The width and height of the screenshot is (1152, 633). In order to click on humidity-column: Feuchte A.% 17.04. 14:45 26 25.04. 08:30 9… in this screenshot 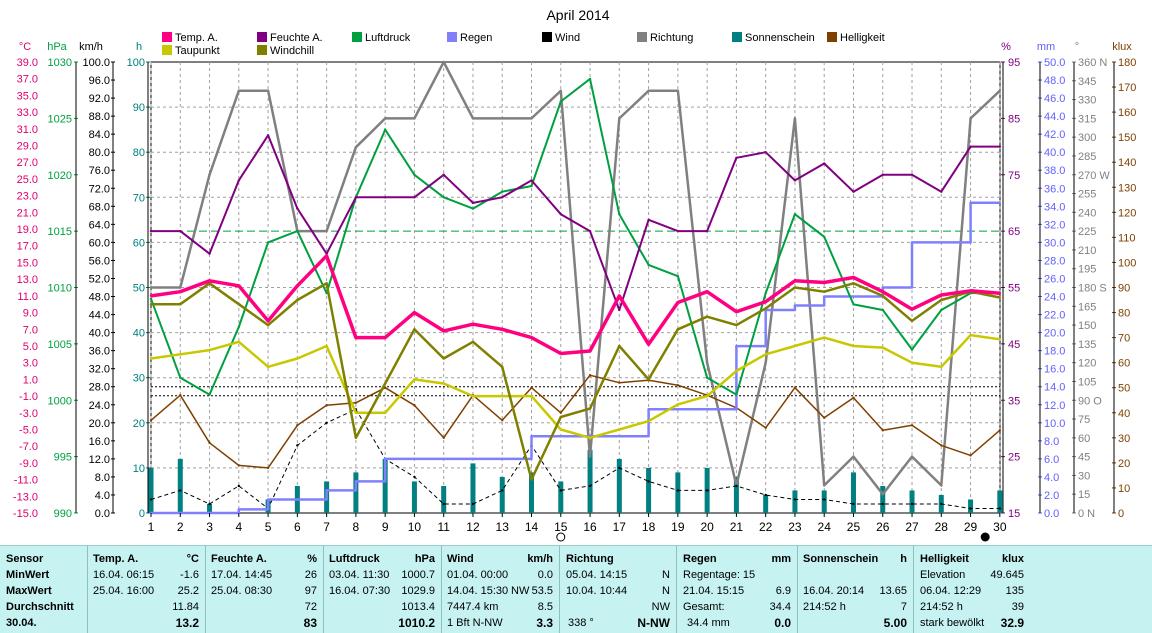, I will do `click(265, 589)`.